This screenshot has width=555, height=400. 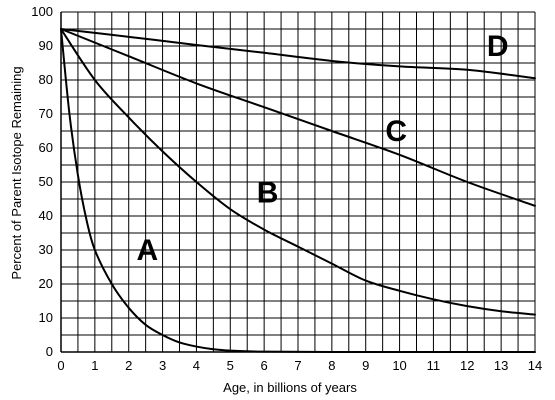 What do you see at coordinates (46, 79) in the screenshot?
I see `y-tick-label: 80` at bounding box center [46, 79].